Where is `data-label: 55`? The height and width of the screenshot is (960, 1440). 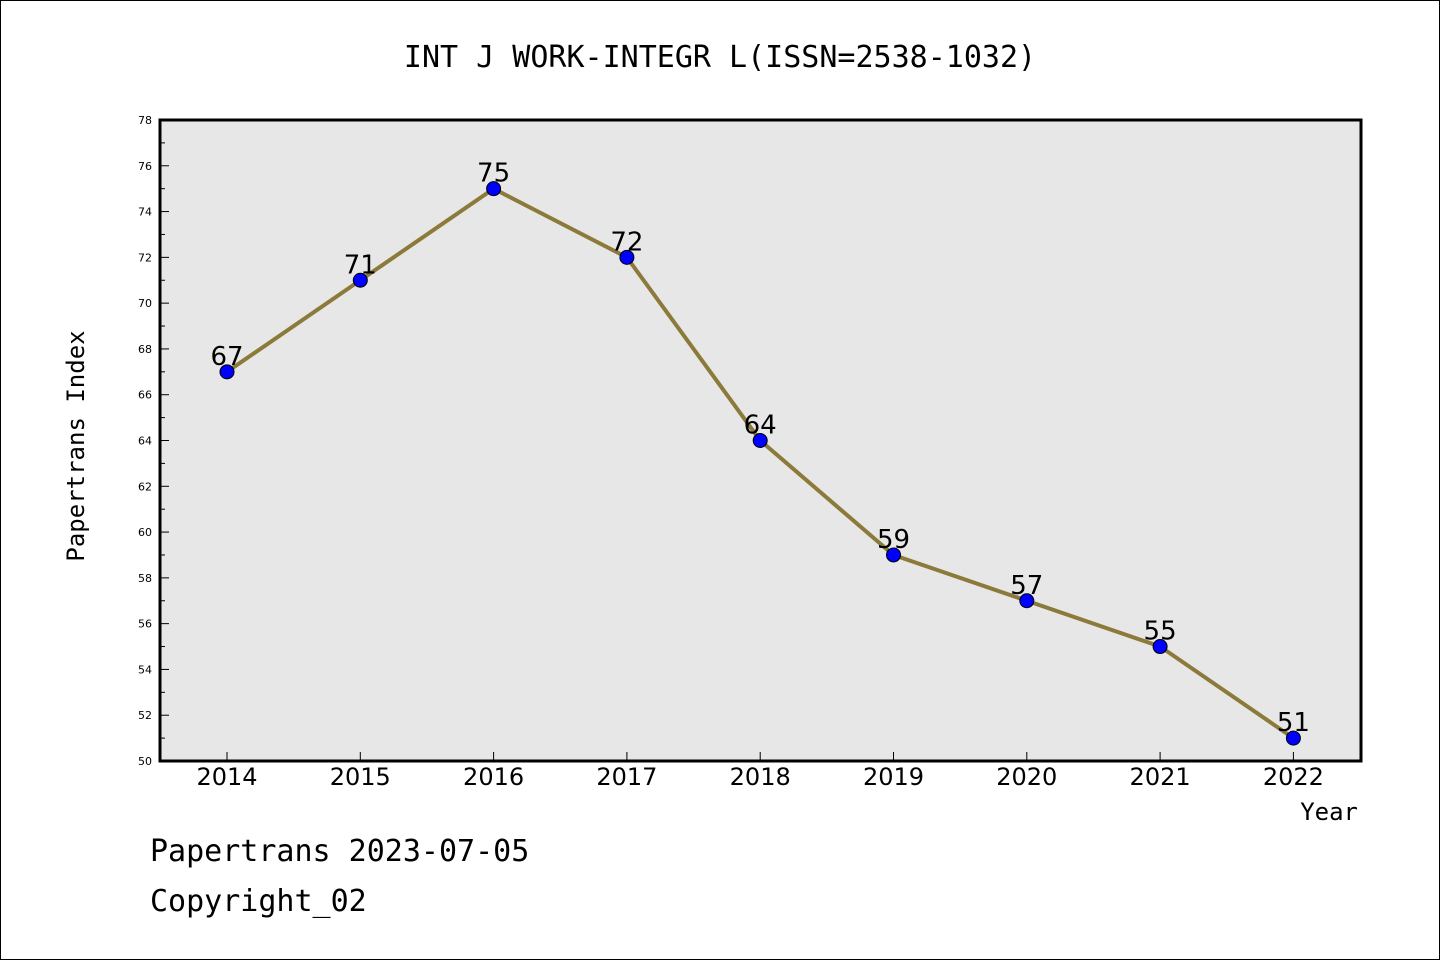
data-label: 55 is located at coordinates (1160, 632).